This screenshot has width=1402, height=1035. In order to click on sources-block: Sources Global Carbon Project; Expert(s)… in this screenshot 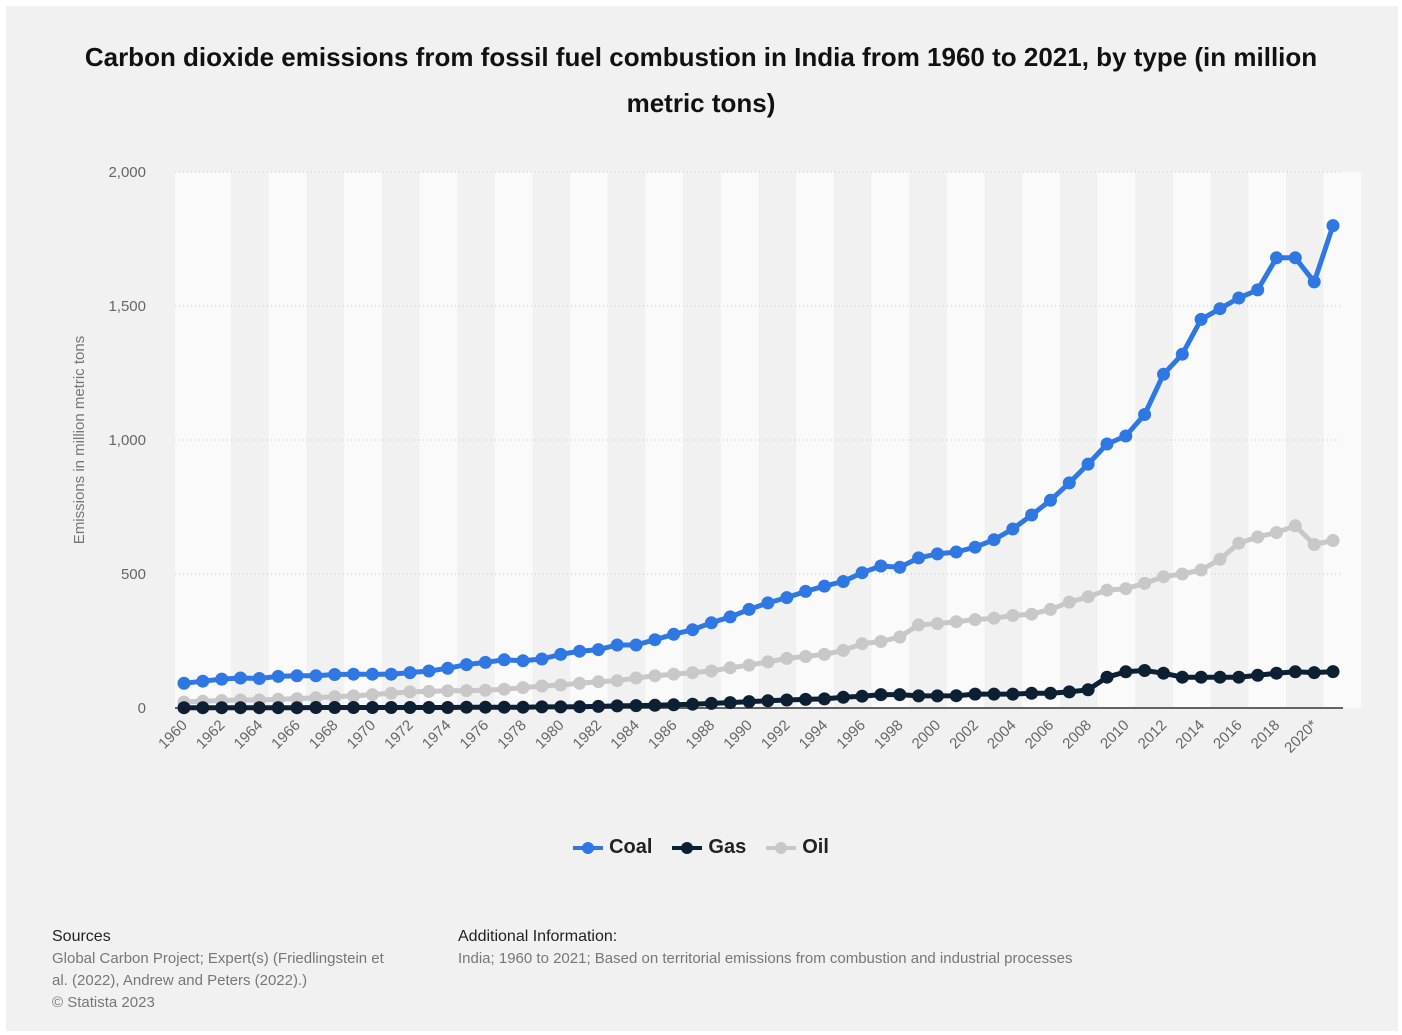, I will do `click(252, 970)`.